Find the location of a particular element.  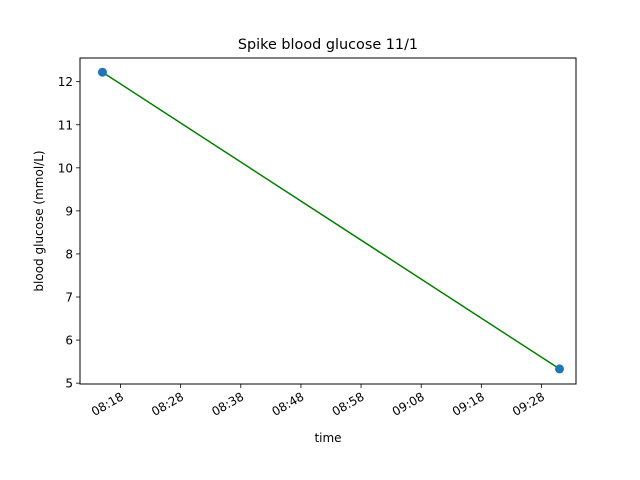

x-axis-ticks: 08:18 08:28 08:38 08:48 08:58 09:08 09:18 09:28 is located at coordinates (318, 401).